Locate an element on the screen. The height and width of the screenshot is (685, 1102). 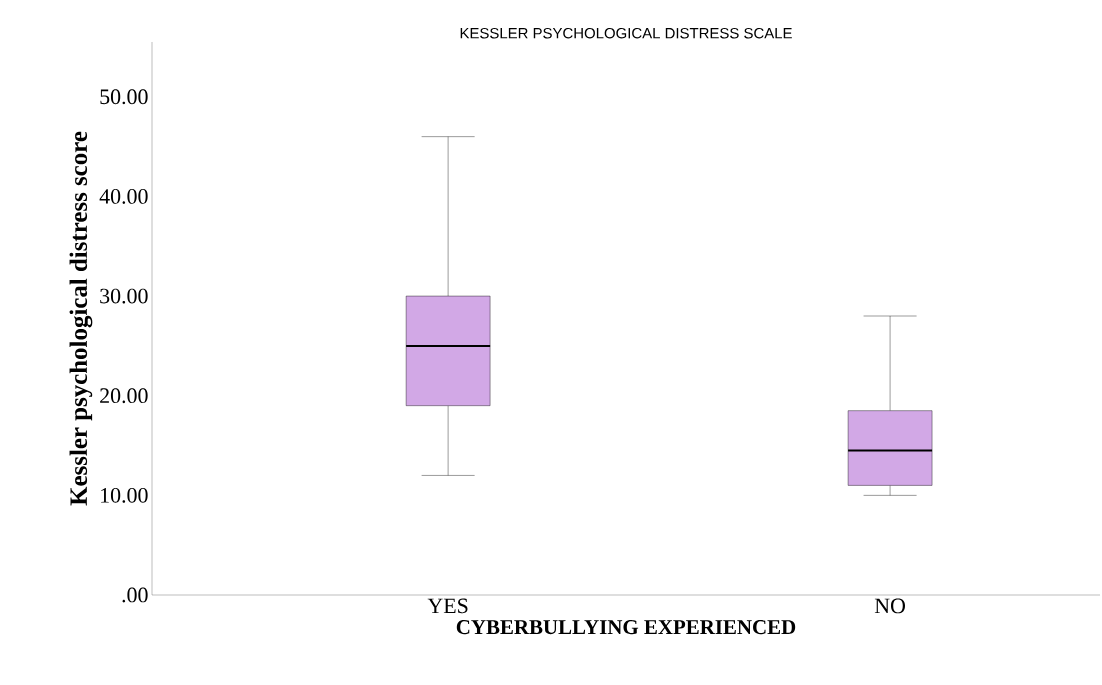
y-tick-label: 50.00 is located at coordinates (124, 97).